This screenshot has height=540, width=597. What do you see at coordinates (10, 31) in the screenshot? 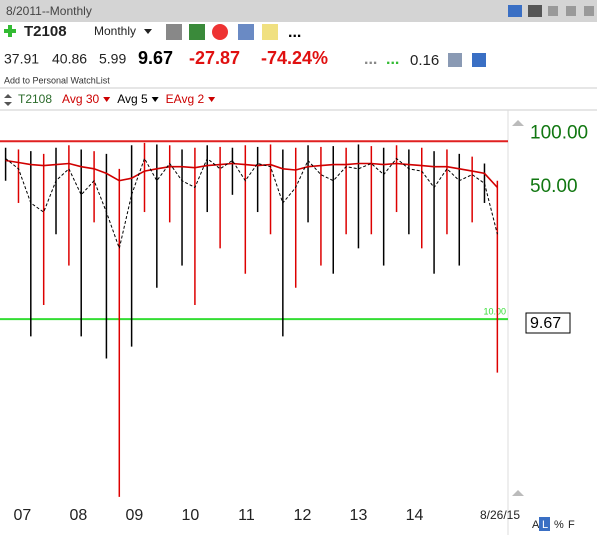
I see `add-icon` at bounding box center [10, 31].